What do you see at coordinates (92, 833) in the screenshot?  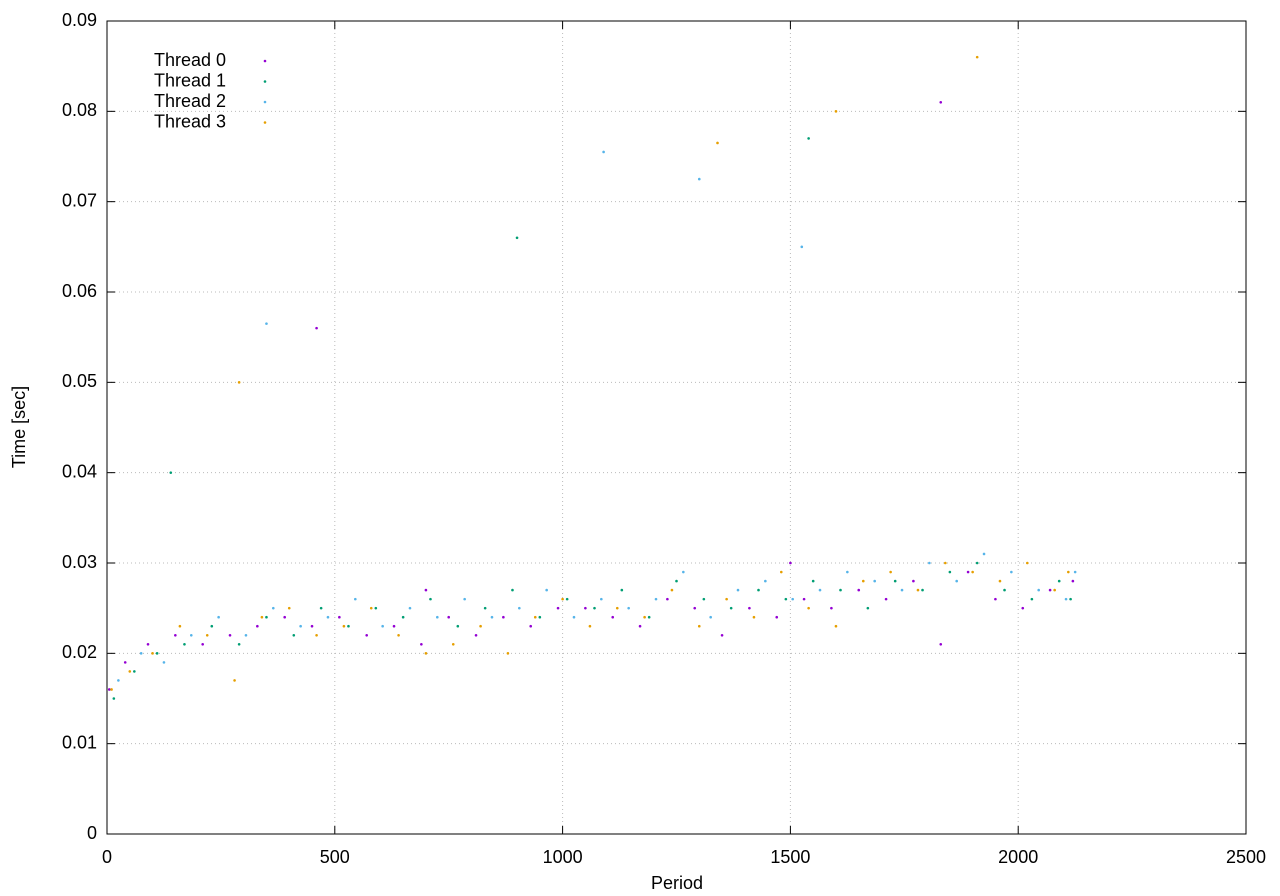 I see `y-tick-label: 0` at bounding box center [92, 833].